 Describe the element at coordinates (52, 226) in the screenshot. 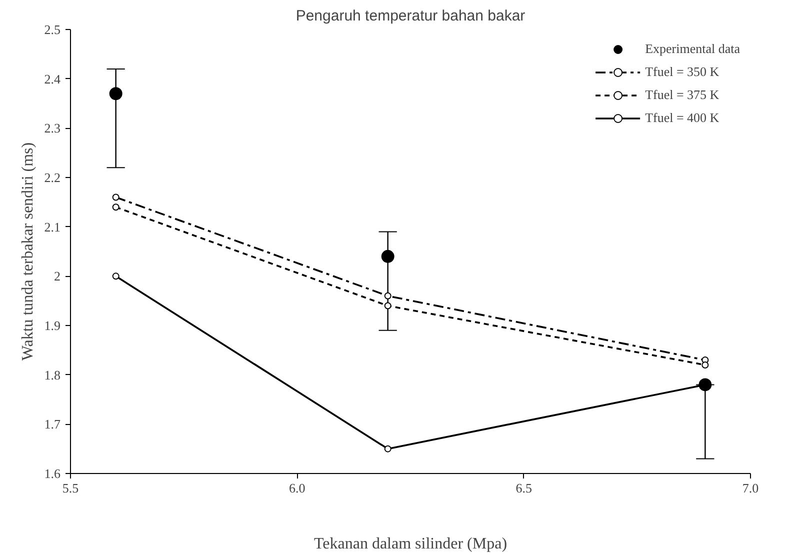

I see `y-tick-label: 2.1` at that location.